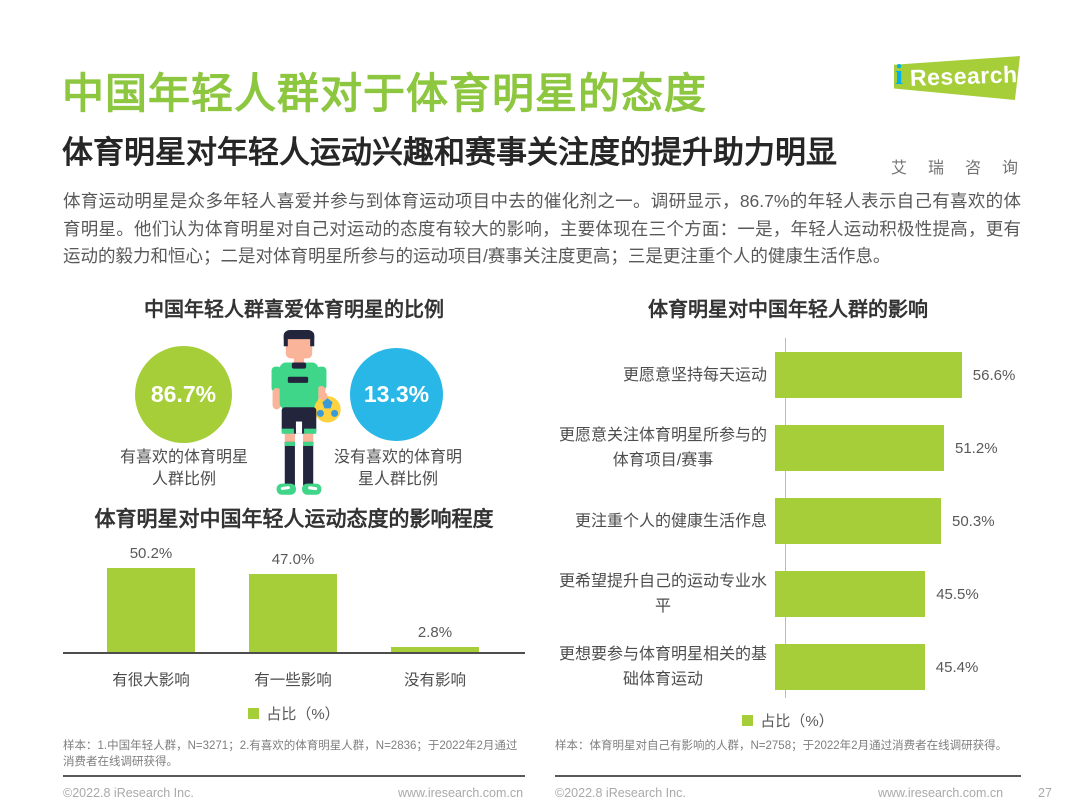 The image size is (1080, 810). Describe the element at coordinates (461, 793) in the screenshot. I see `footer-site-link-left: www.iresearch.com.cn` at that location.